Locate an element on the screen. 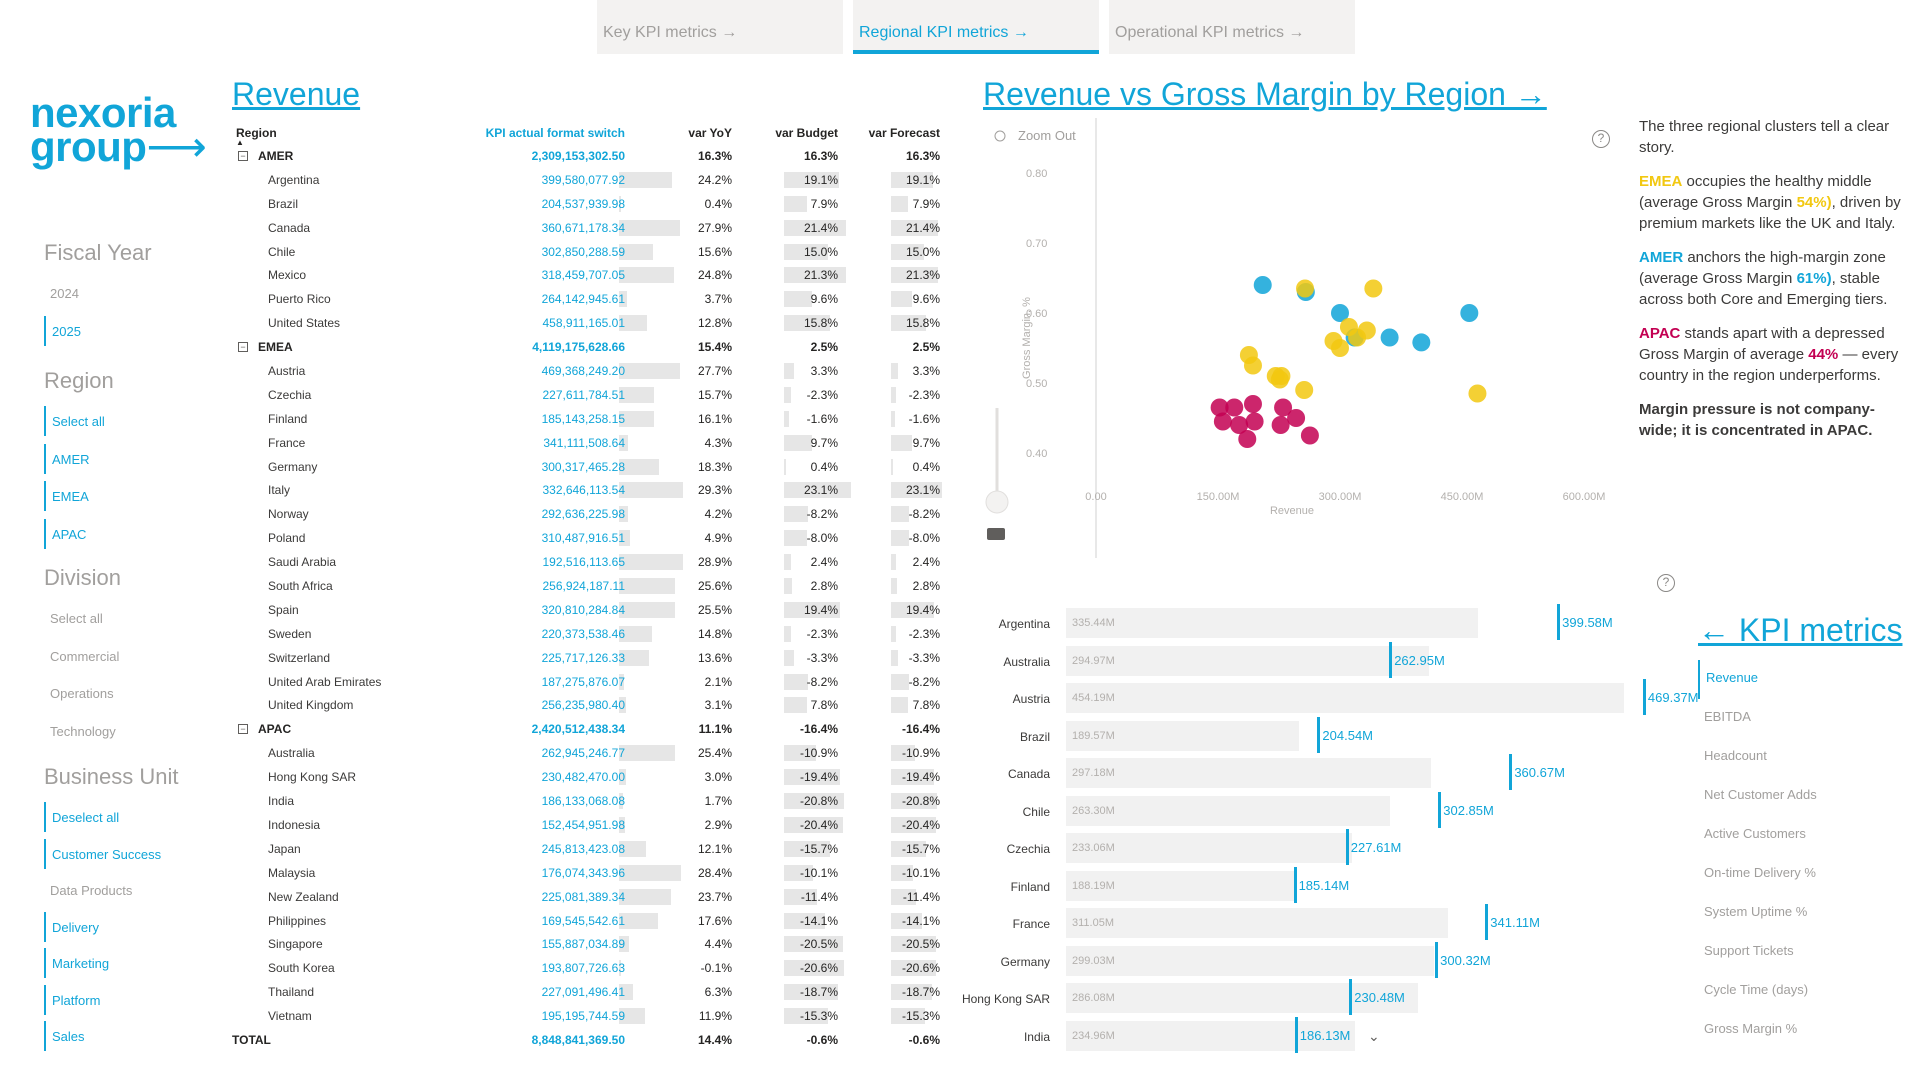  chevron-down-icon: ⌄ is located at coordinates (1374, 1036).